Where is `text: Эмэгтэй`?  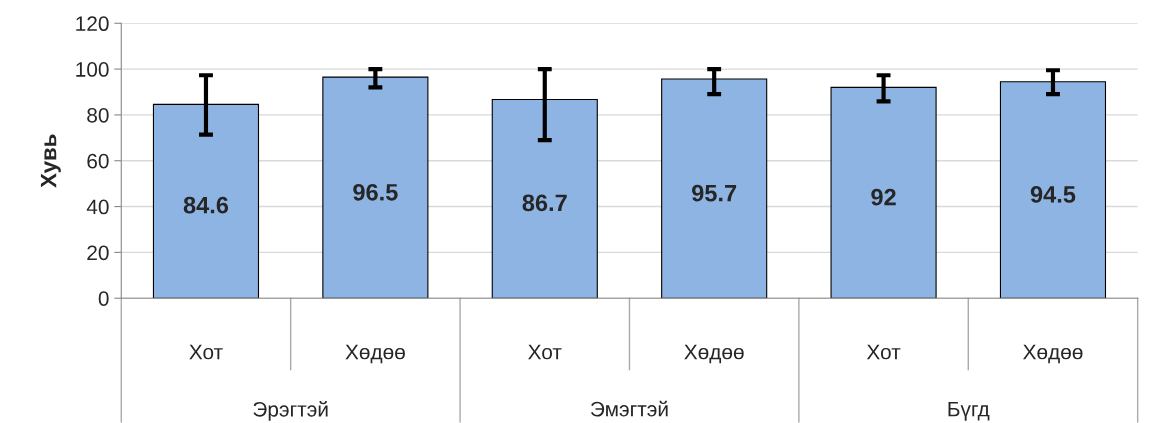 text: Эмэгтэй is located at coordinates (629, 408).